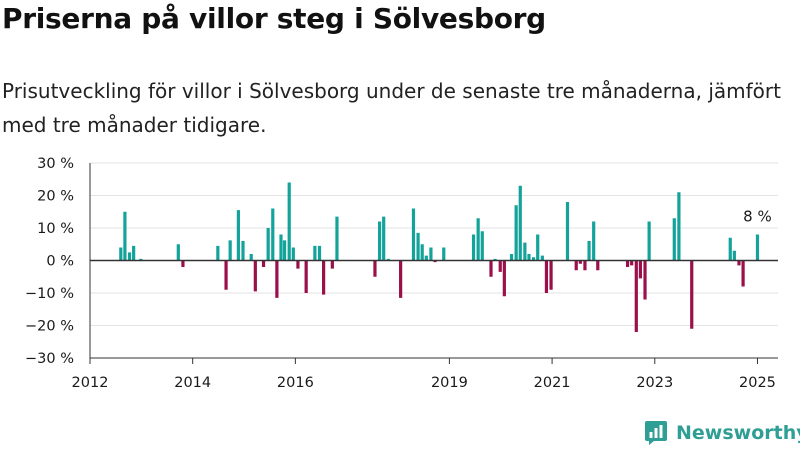  What do you see at coordinates (274, 18) in the screenshot?
I see `chart-title: Priserna på villor steg i Sölvesborg` at bounding box center [274, 18].